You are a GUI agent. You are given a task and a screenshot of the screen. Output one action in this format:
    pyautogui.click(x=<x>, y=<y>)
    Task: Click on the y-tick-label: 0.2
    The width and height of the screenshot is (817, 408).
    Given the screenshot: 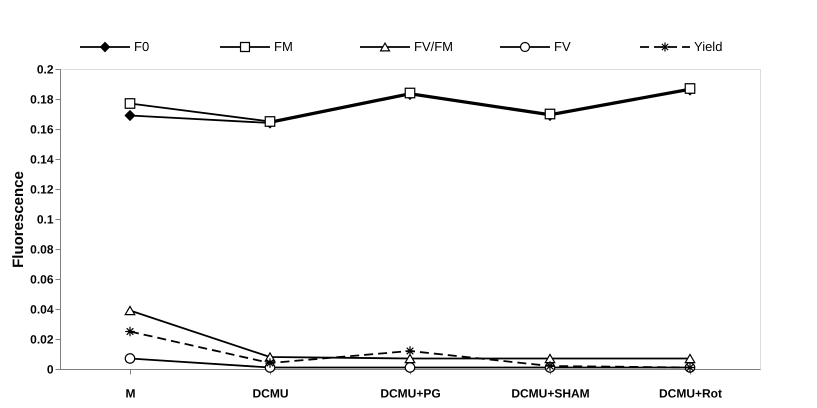 What is the action you would take?
    pyautogui.click(x=45, y=69)
    